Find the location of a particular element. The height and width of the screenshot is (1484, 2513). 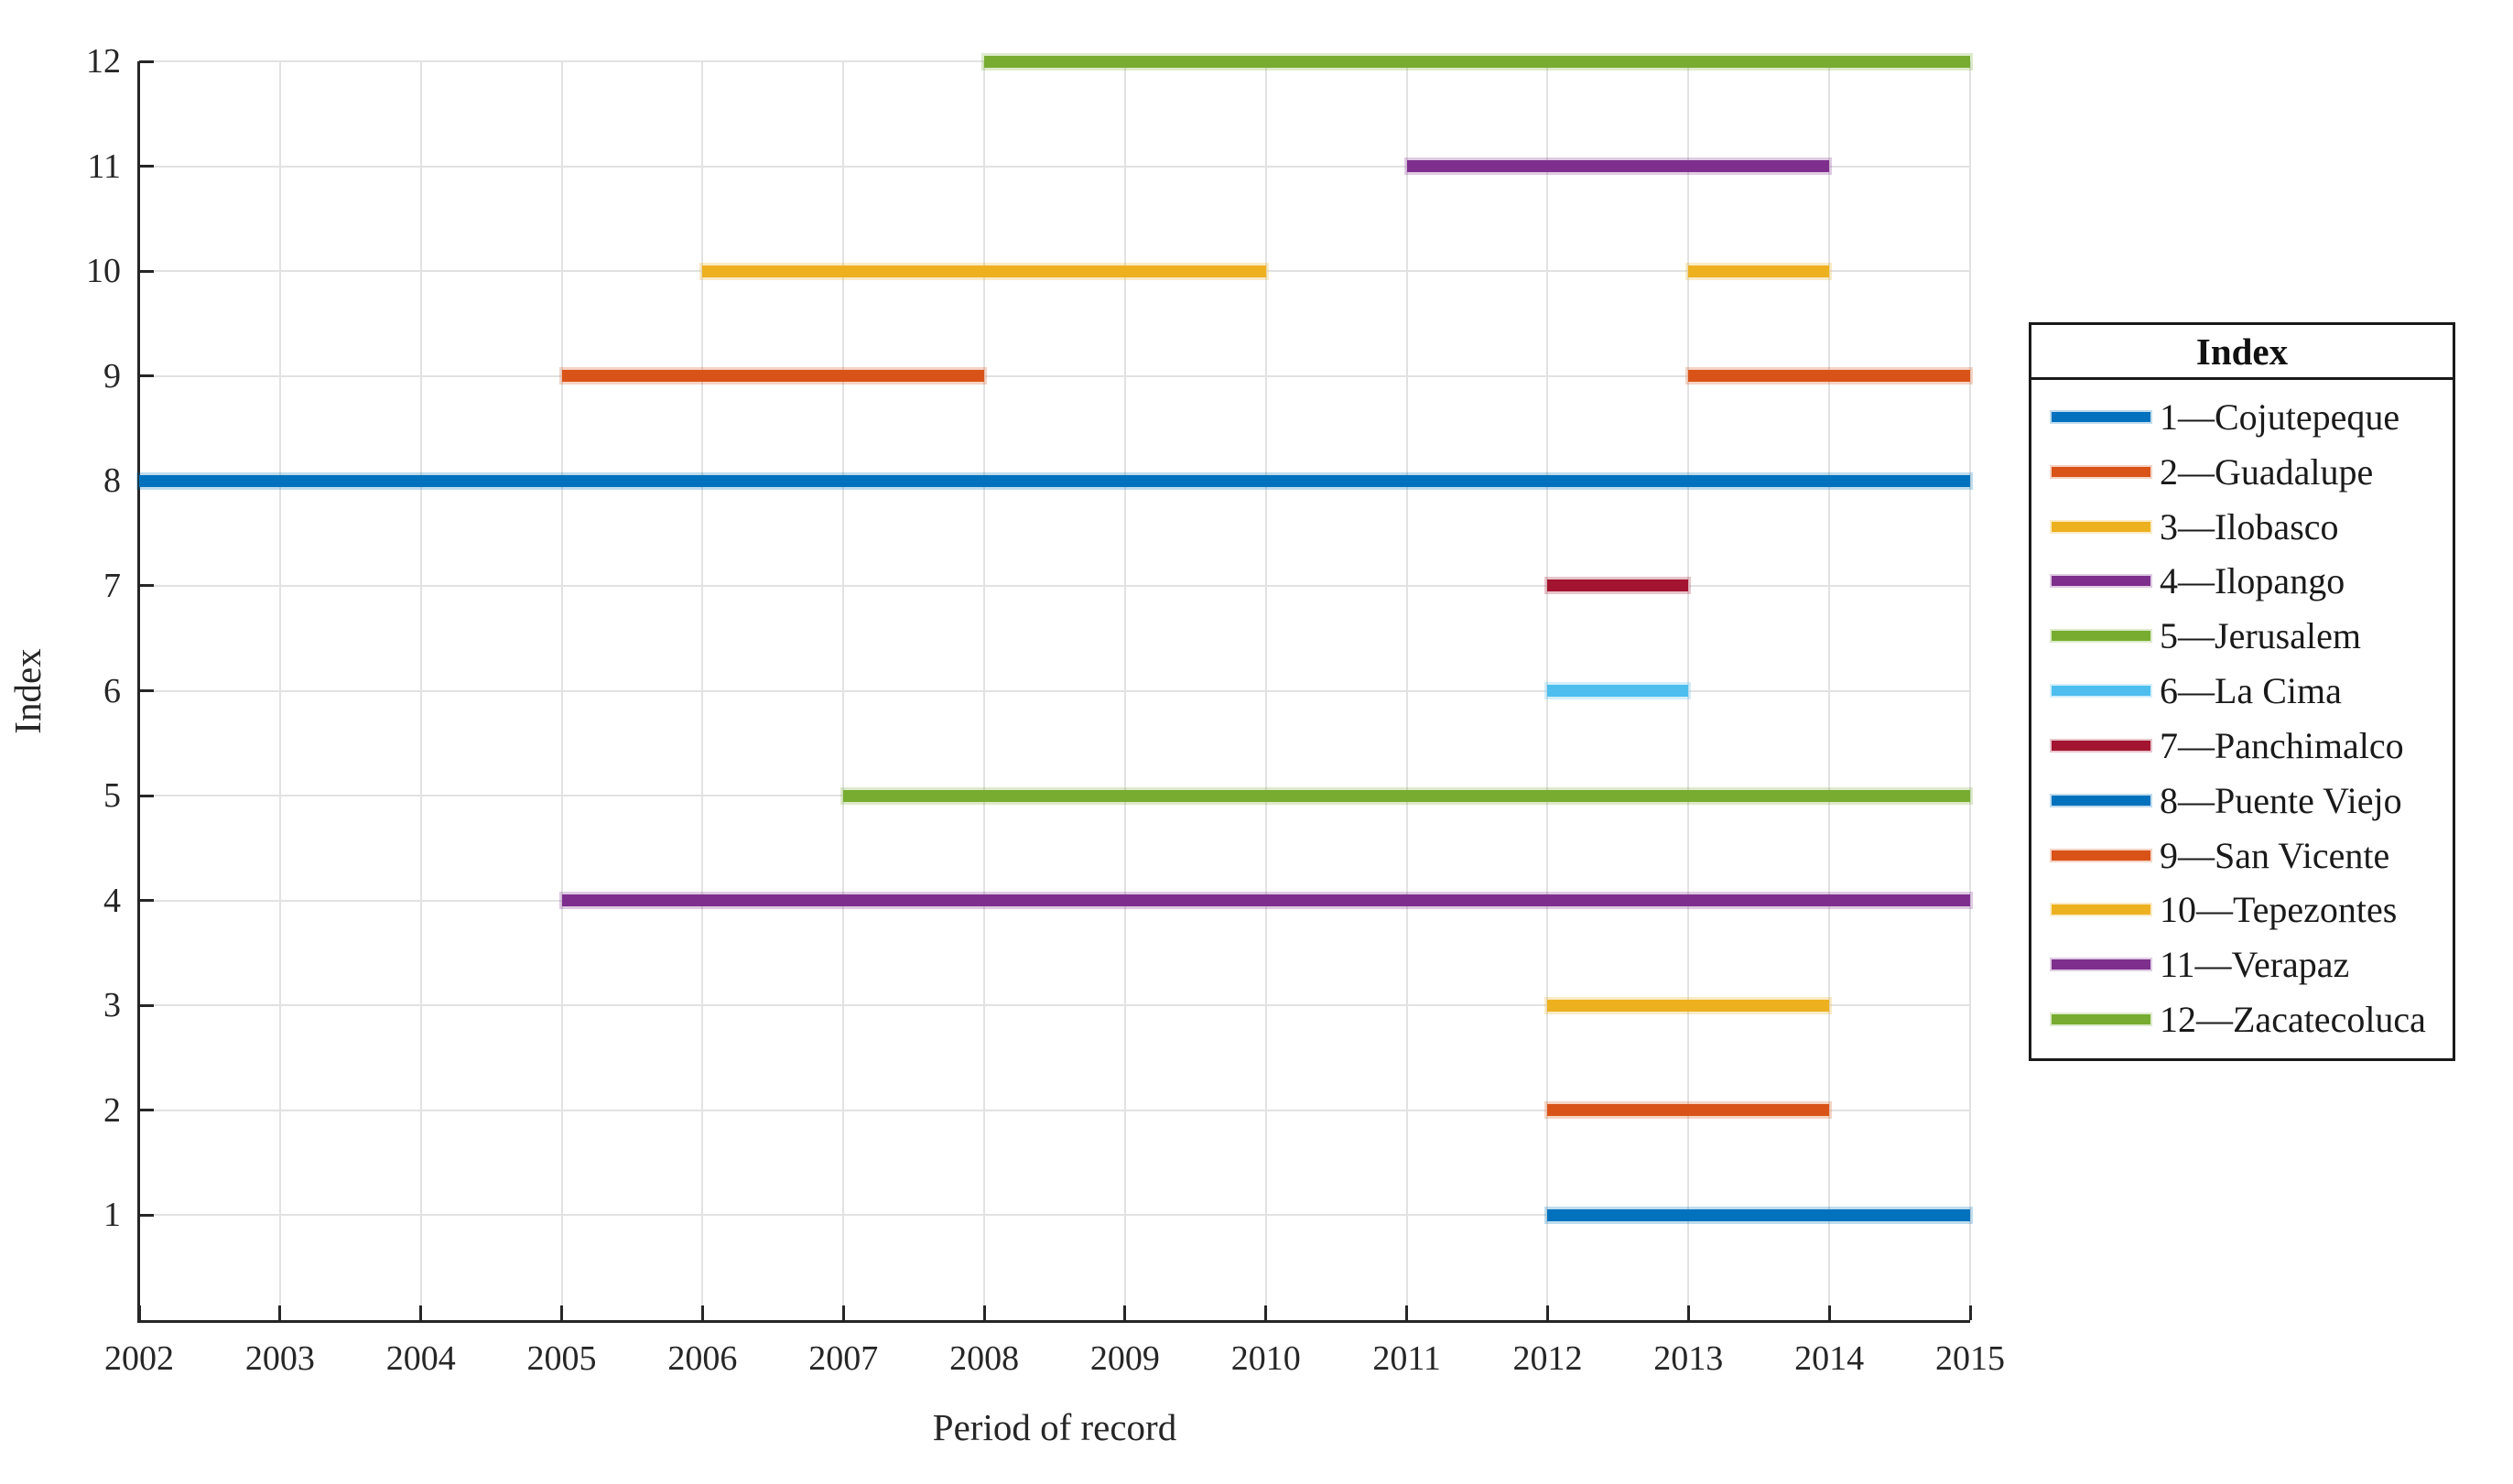

legend-item-label: 11—Verapaz is located at coordinates (2255, 965).